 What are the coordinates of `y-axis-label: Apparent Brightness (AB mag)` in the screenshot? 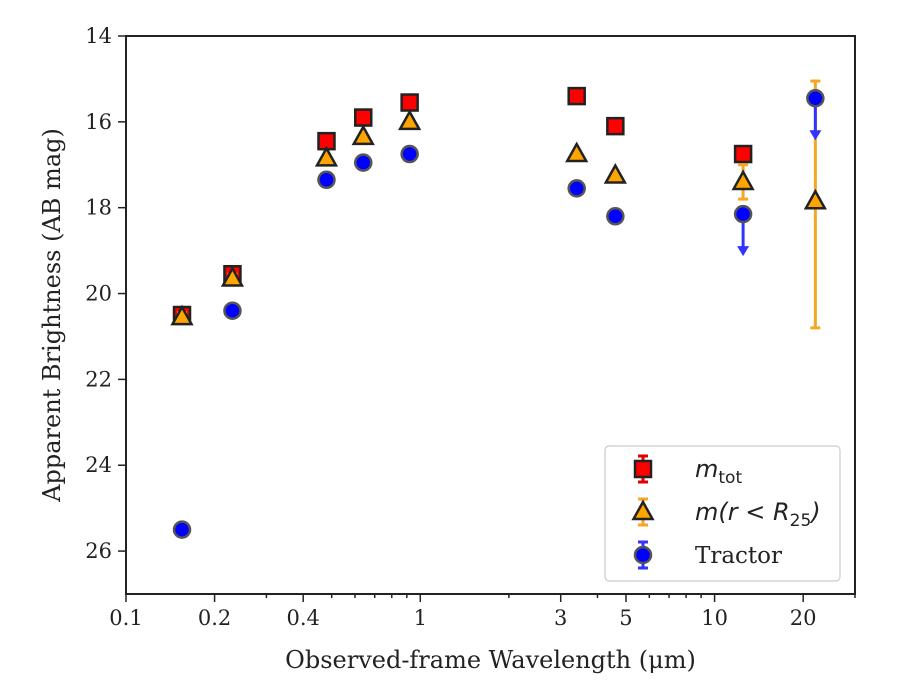 It's located at (52, 315).